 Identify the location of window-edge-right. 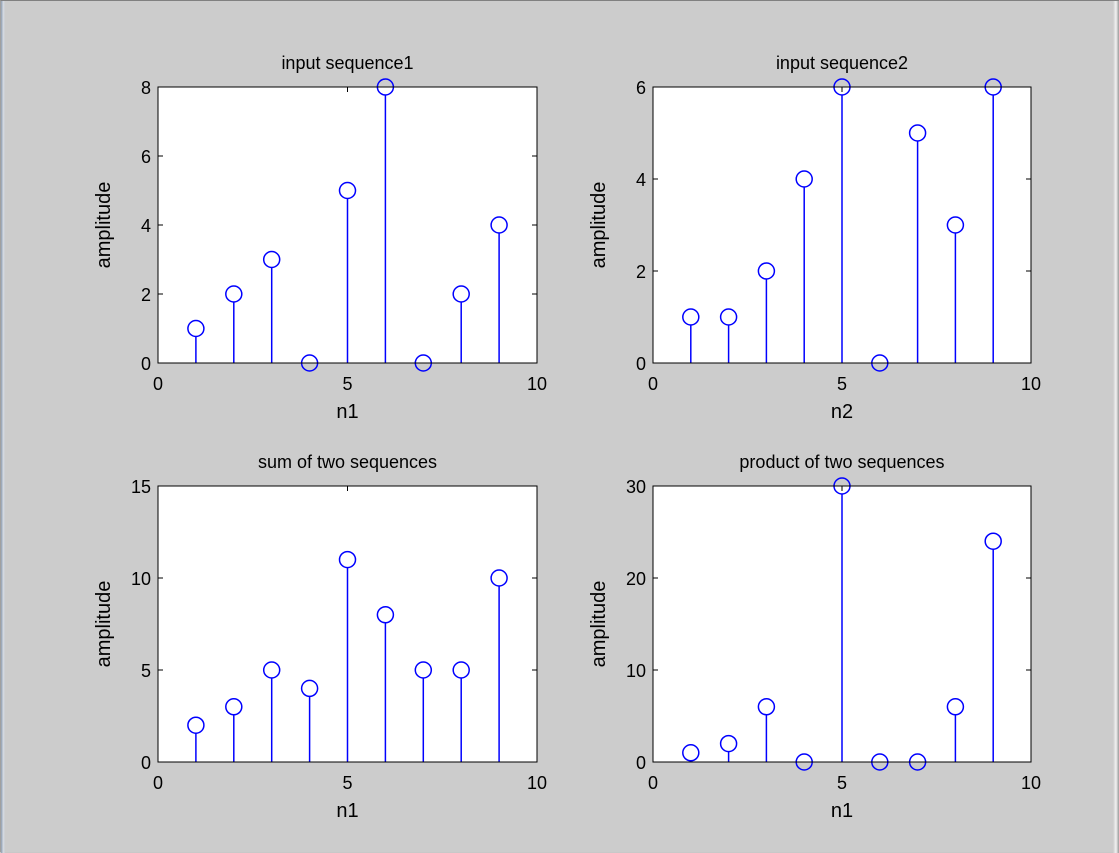
(1116, 427).